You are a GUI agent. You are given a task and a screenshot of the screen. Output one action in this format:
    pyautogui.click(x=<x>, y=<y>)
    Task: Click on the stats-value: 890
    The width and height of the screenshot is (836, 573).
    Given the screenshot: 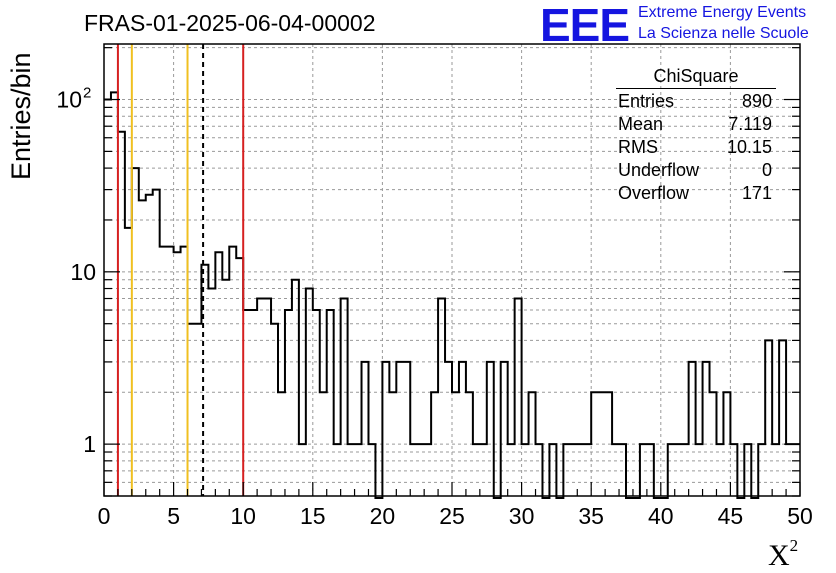 What is the action you would take?
    pyautogui.click(x=756, y=101)
    